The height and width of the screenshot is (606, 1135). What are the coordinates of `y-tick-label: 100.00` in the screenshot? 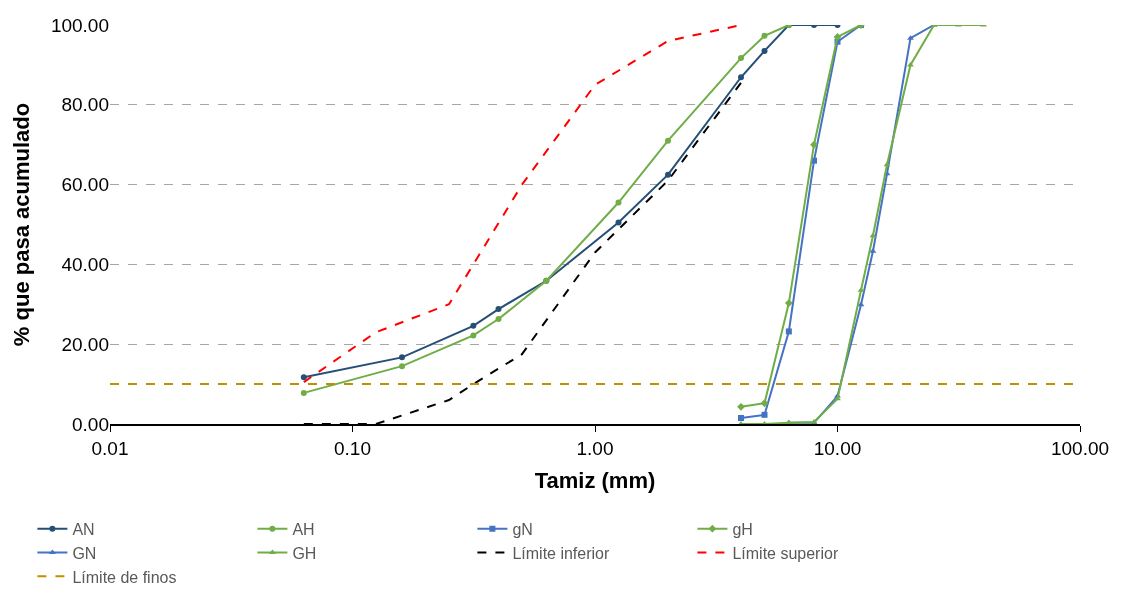 It's located at (79, 25).